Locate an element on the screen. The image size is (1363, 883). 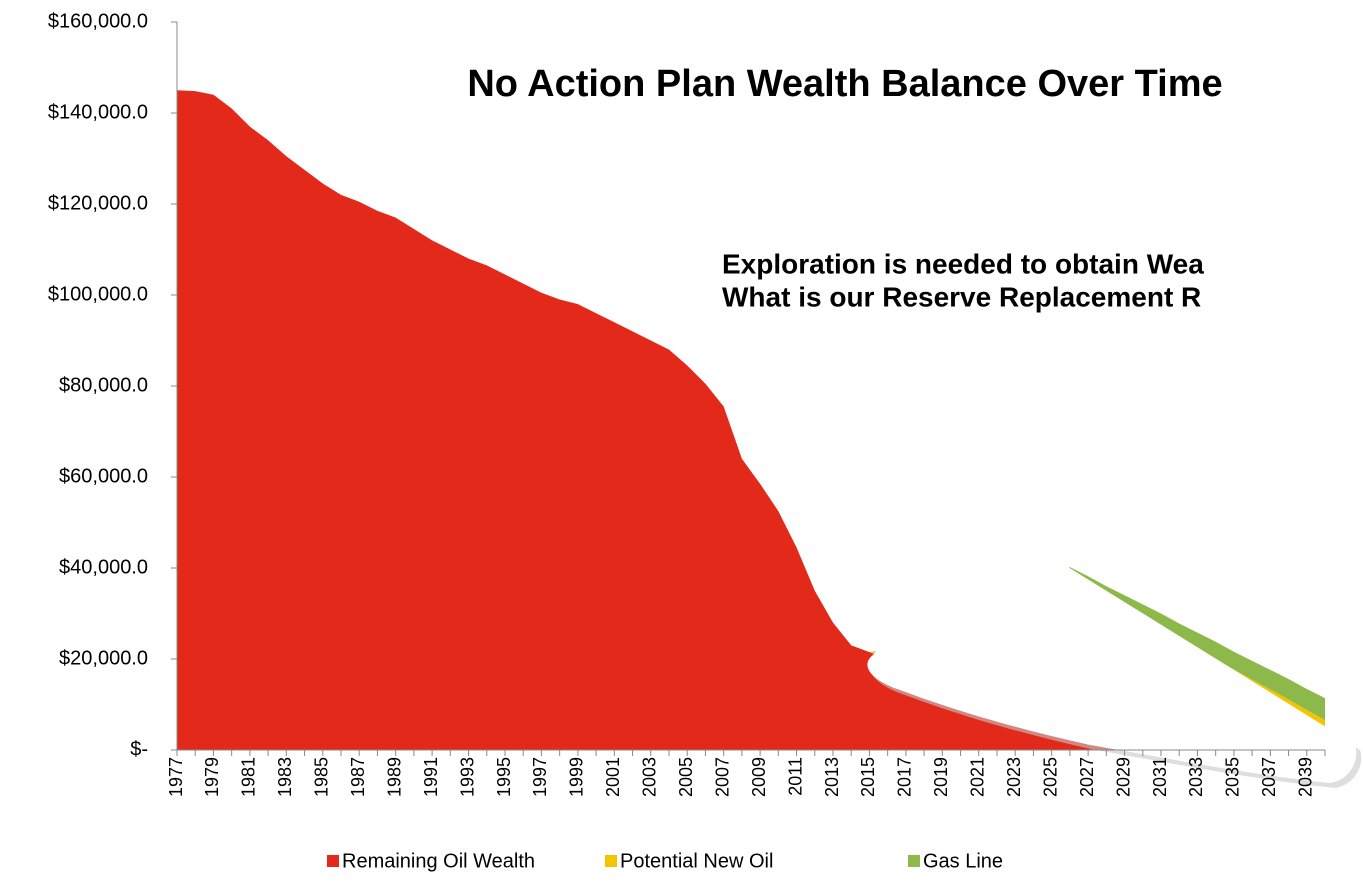
y-tick-label: $80,000.0 is located at coordinates (103, 385).